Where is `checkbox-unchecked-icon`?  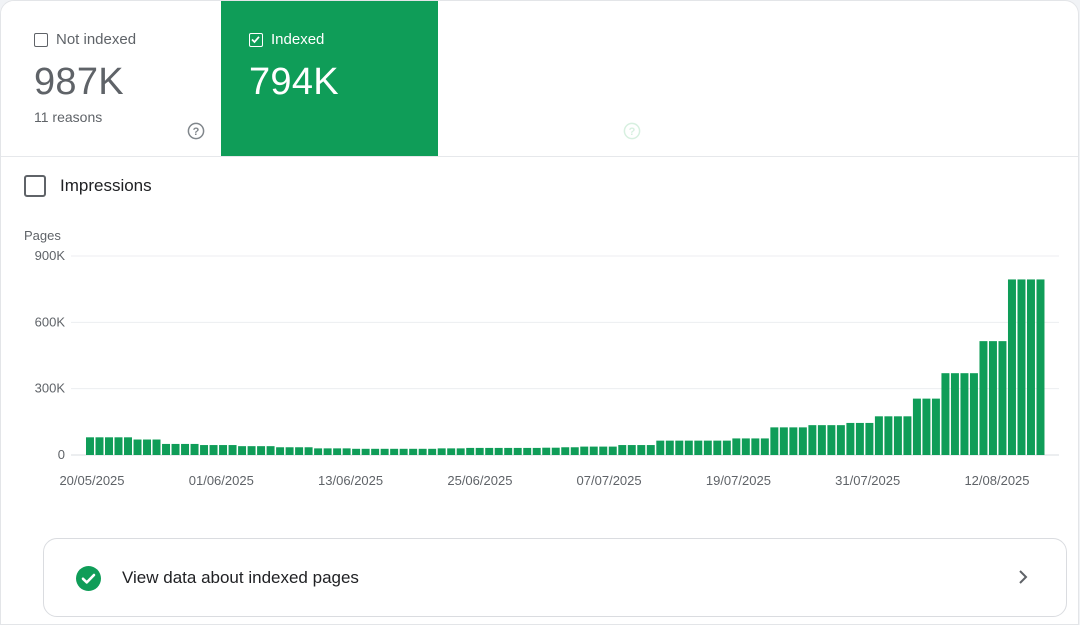 checkbox-unchecked-icon is located at coordinates (41, 39).